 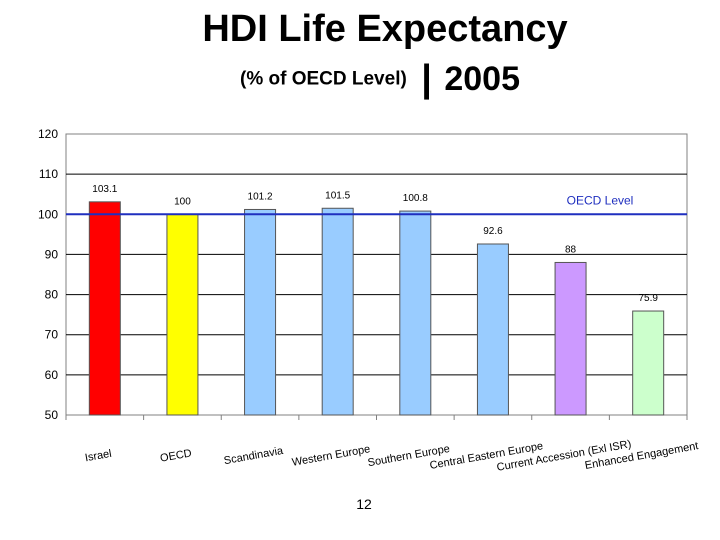 What do you see at coordinates (648, 298) in the screenshot?
I see `value-label: 75.9` at bounding box center [648, 298].